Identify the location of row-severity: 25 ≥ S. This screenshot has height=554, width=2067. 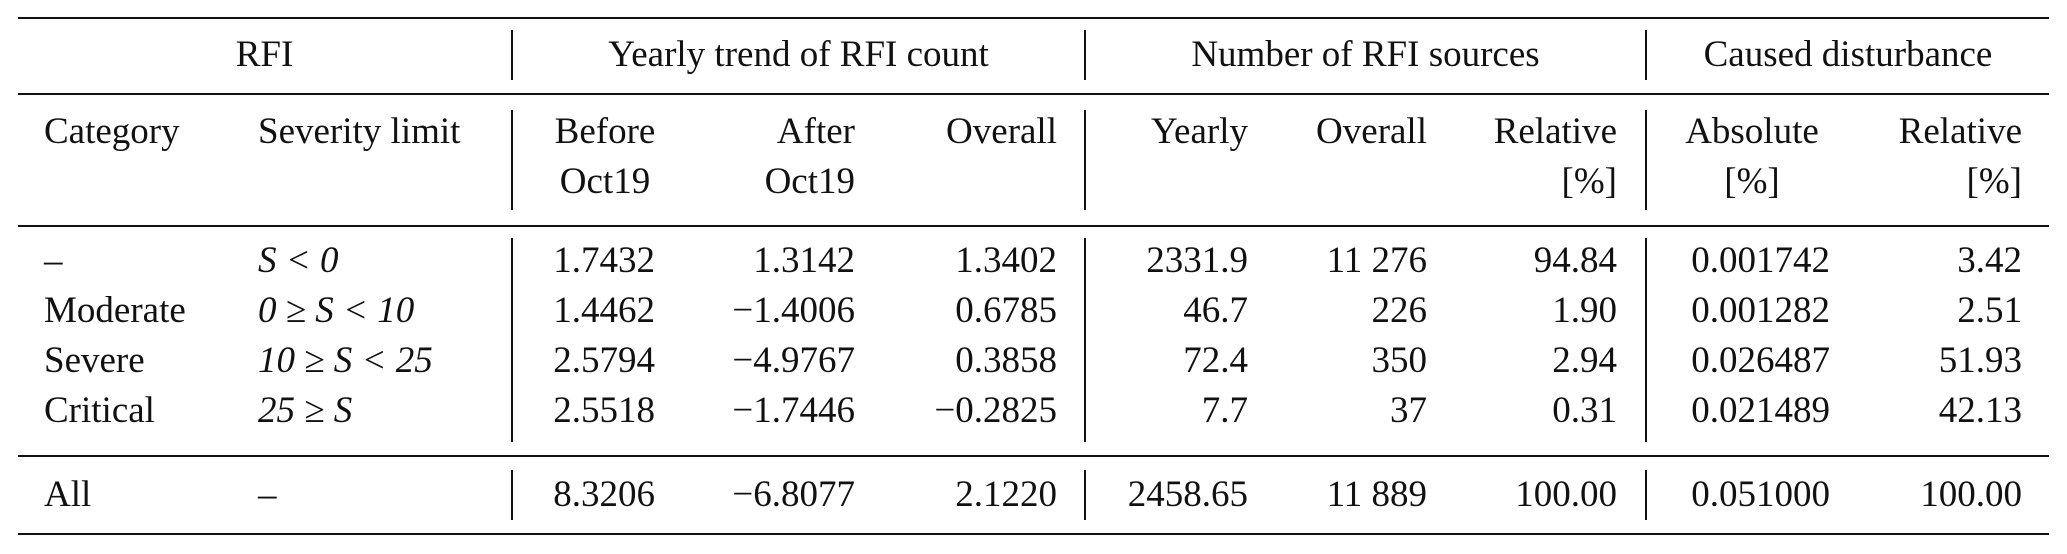
(305, 410).